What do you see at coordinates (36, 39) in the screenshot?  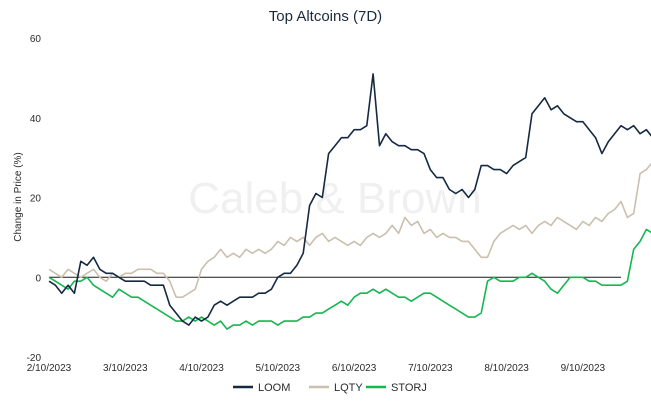 I see `y-tick-label: 60` at bounding box center [36, 39].